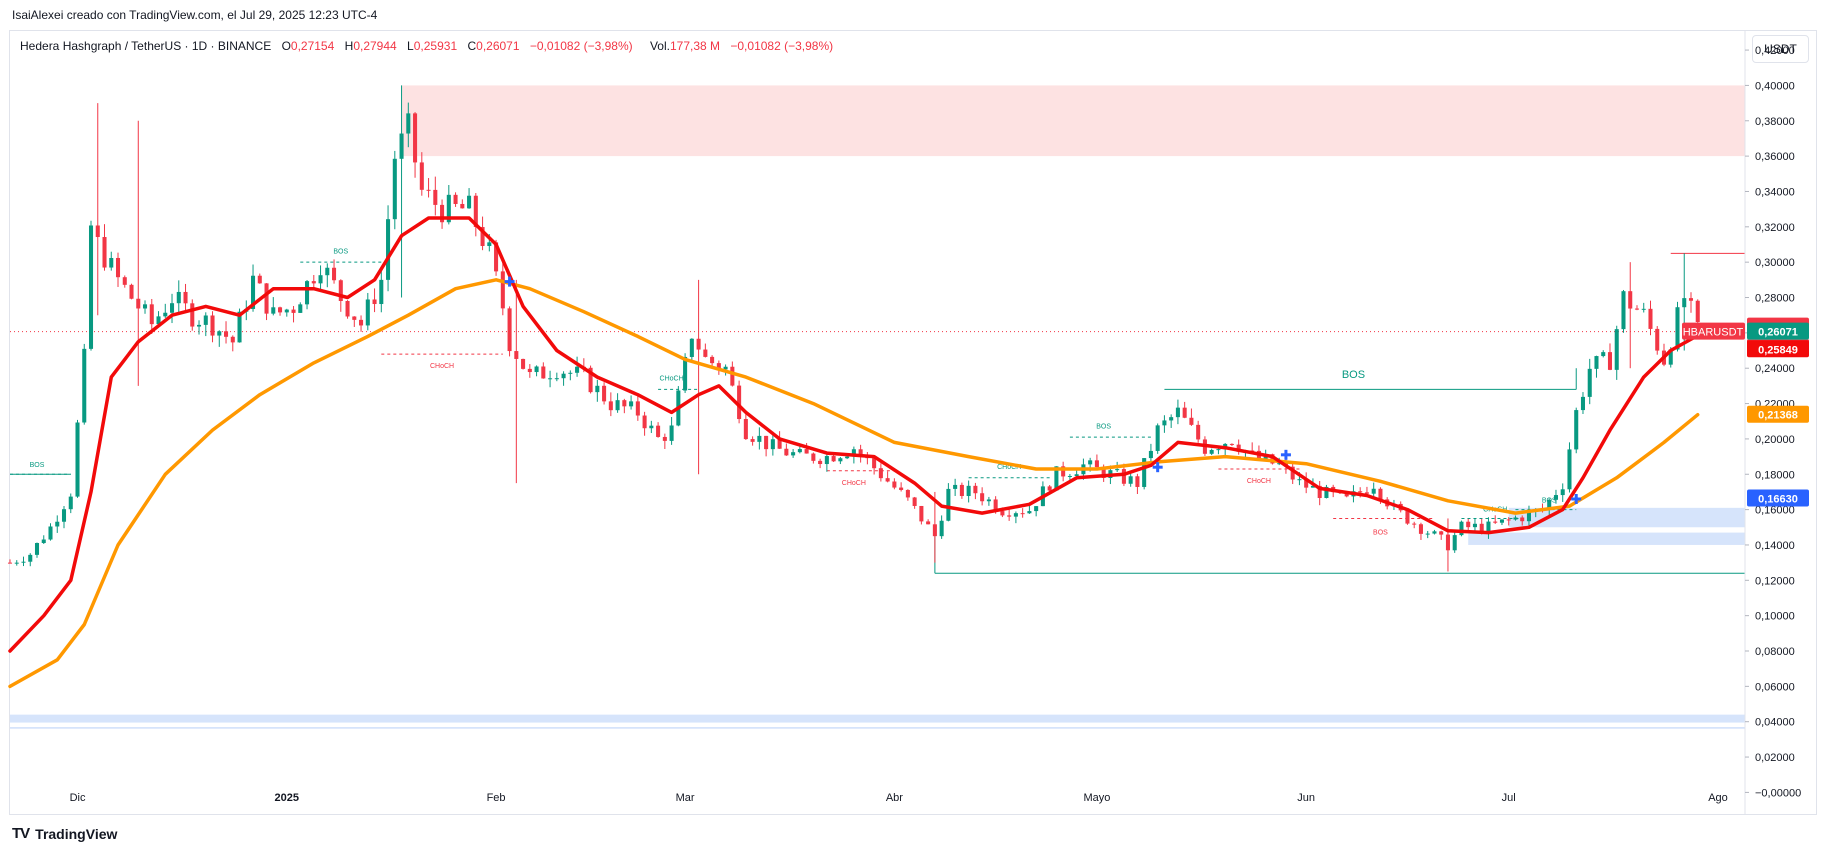  What do you see at coordinates (21, 833) in the screenshot?
I see `tradingview-logo-icon: TV` at bounding box center [21, 833].